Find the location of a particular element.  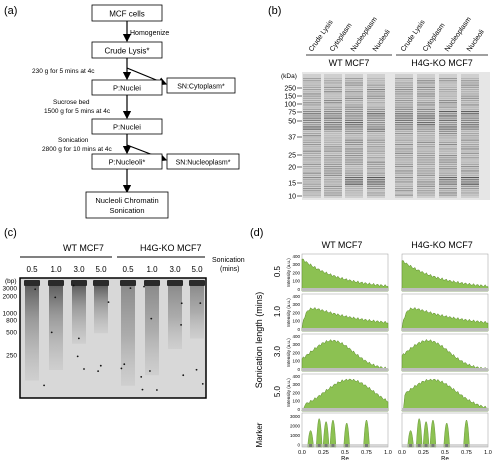

profile-lane-strip is located at coordinates (345, 369).